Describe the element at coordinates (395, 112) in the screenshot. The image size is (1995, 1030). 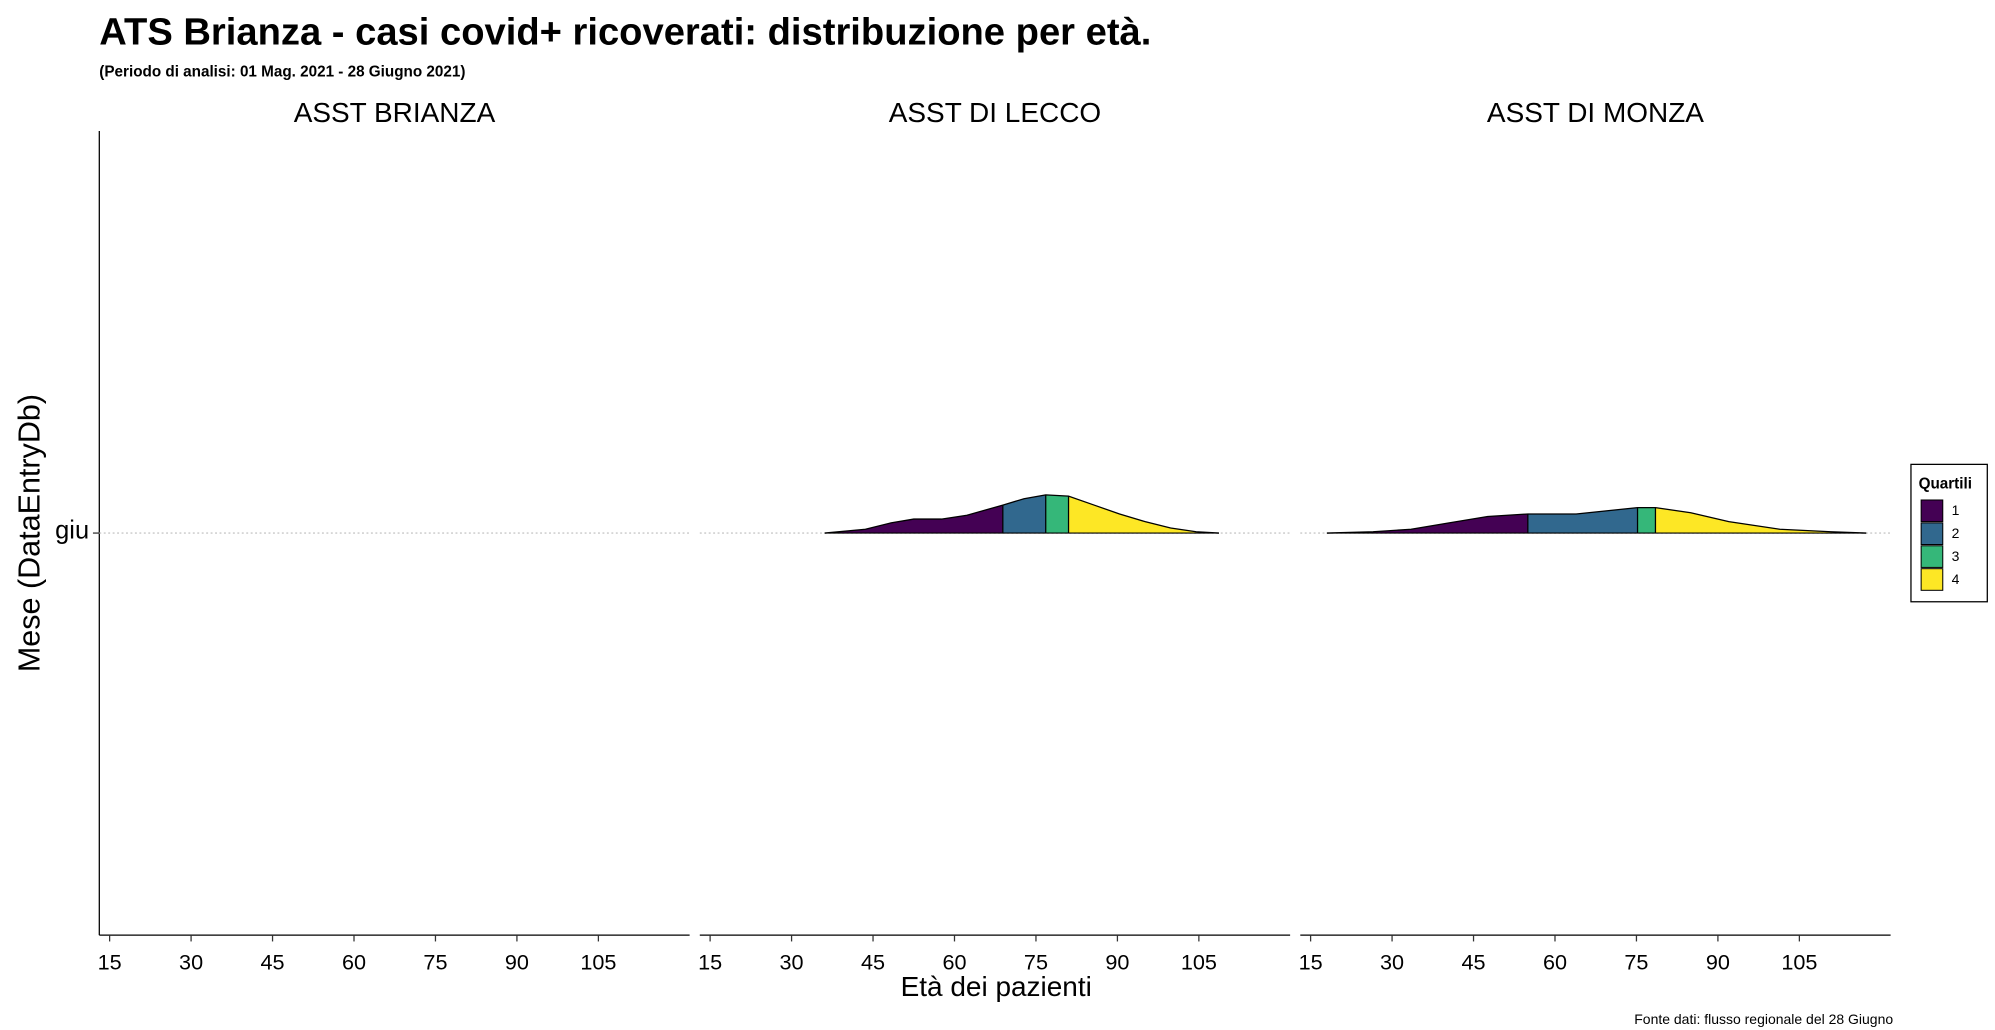
I see `panel-title: ASST BRIANZA` at that location.